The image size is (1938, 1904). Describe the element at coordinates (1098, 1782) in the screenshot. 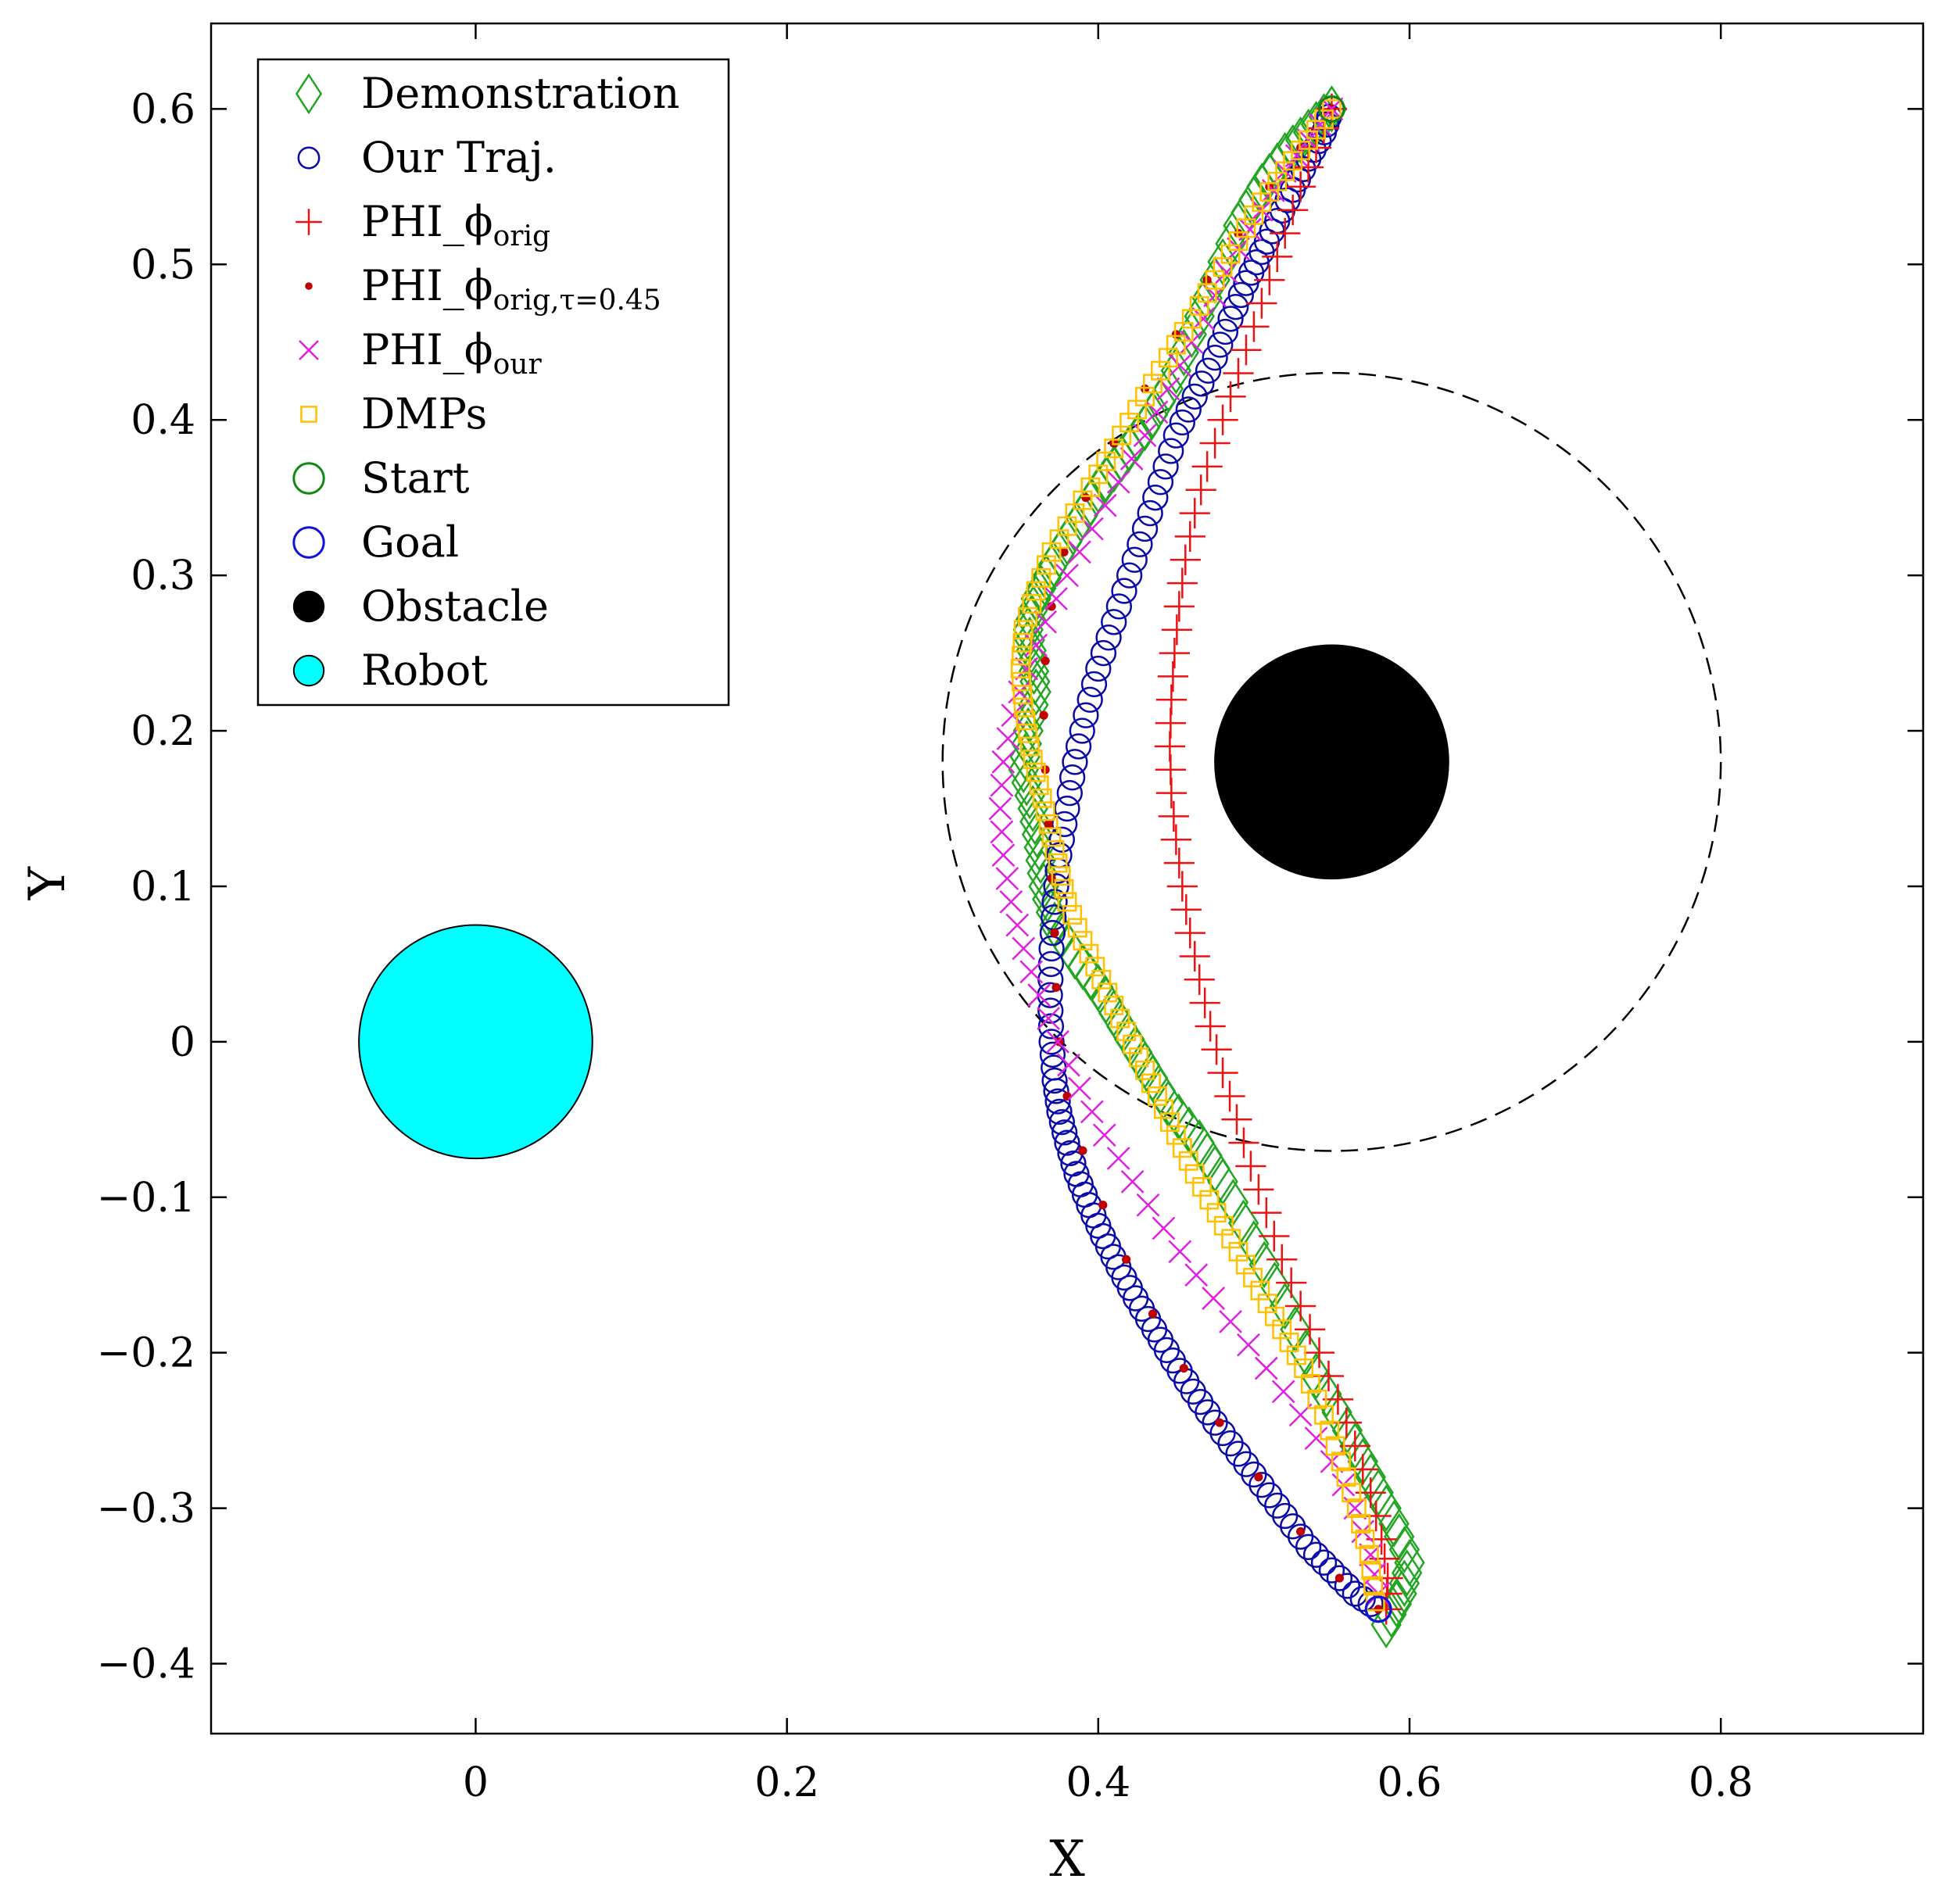

I see `x-tick-label: 0.4` at that location.